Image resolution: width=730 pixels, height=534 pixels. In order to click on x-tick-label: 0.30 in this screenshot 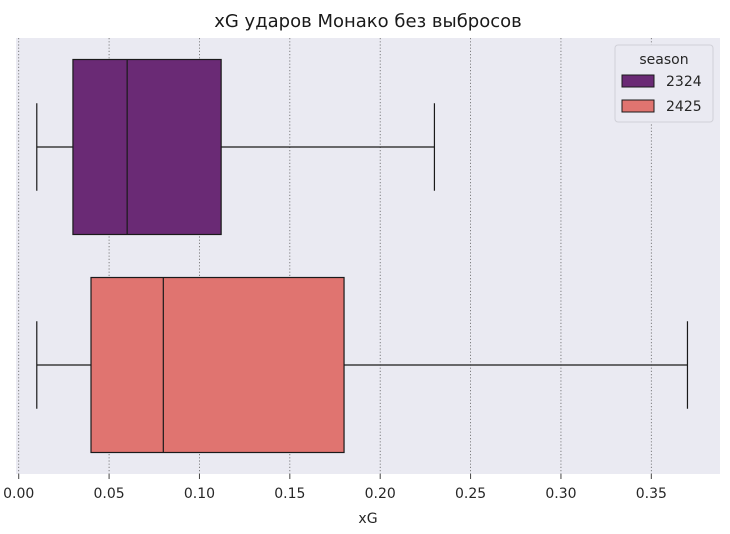, I will do `click(560, 494)`.